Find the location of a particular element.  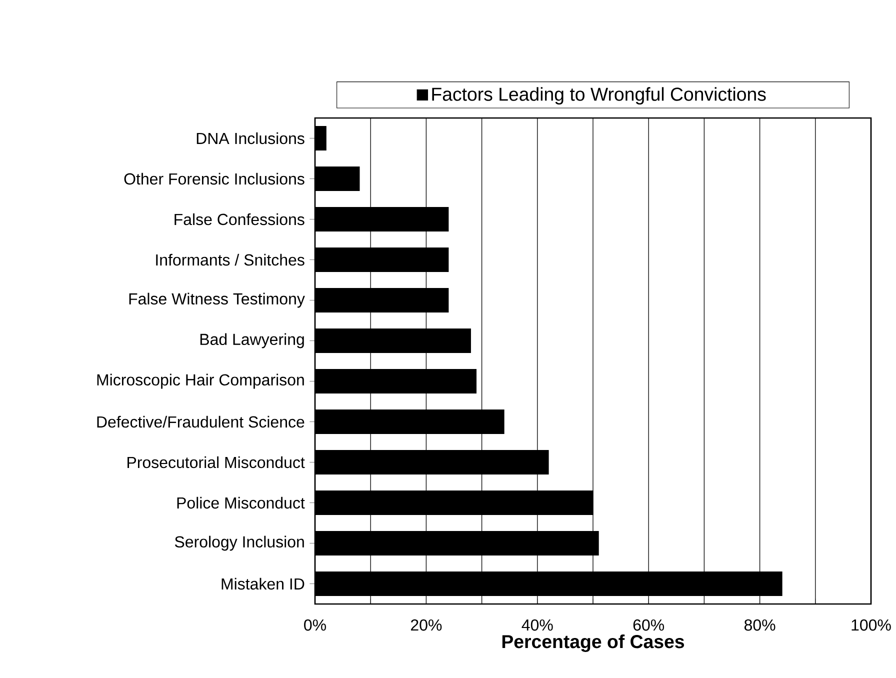

x-axis-title: Percentage of Cases is located at coordinates (593, 643).